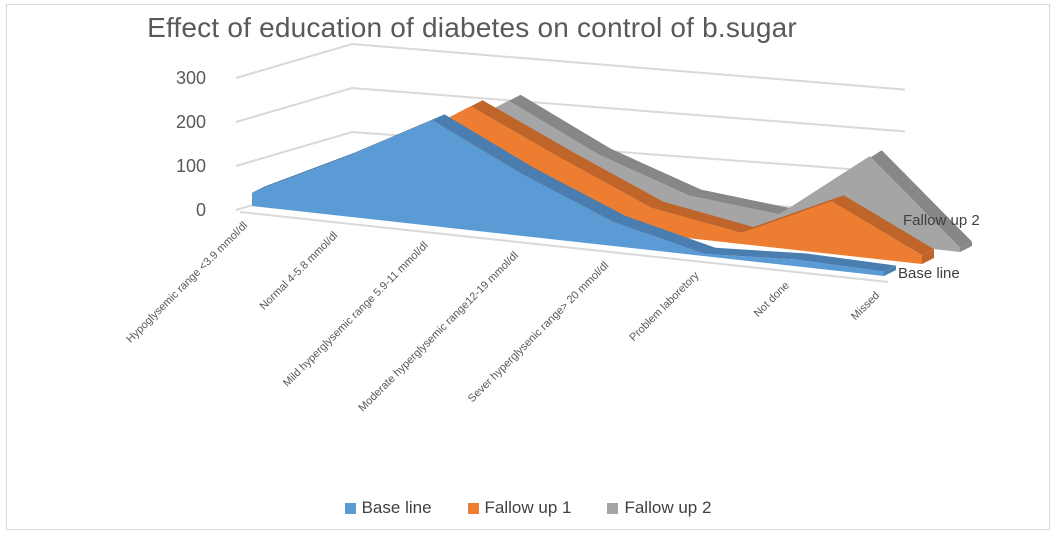 The height and width of the screenshot is (536, 1056). What do you see at coordinates (187, 283) in the screenshot?
I see `x-tick-label: Hypoglysemic range <3.9 mmol/dl` at bounding box center [187, 283].